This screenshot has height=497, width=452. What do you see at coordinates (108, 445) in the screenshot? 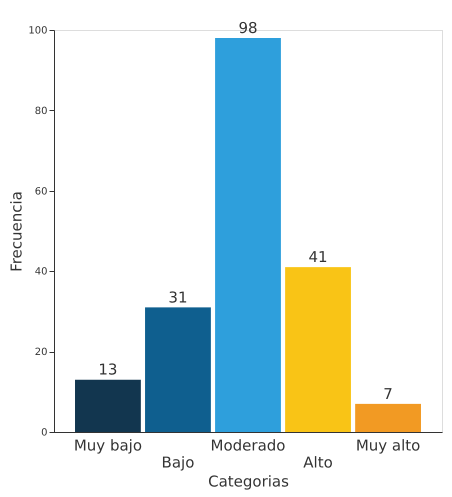
I see `x-tick-label: Muy bajo` at bounding box center [108, 445].